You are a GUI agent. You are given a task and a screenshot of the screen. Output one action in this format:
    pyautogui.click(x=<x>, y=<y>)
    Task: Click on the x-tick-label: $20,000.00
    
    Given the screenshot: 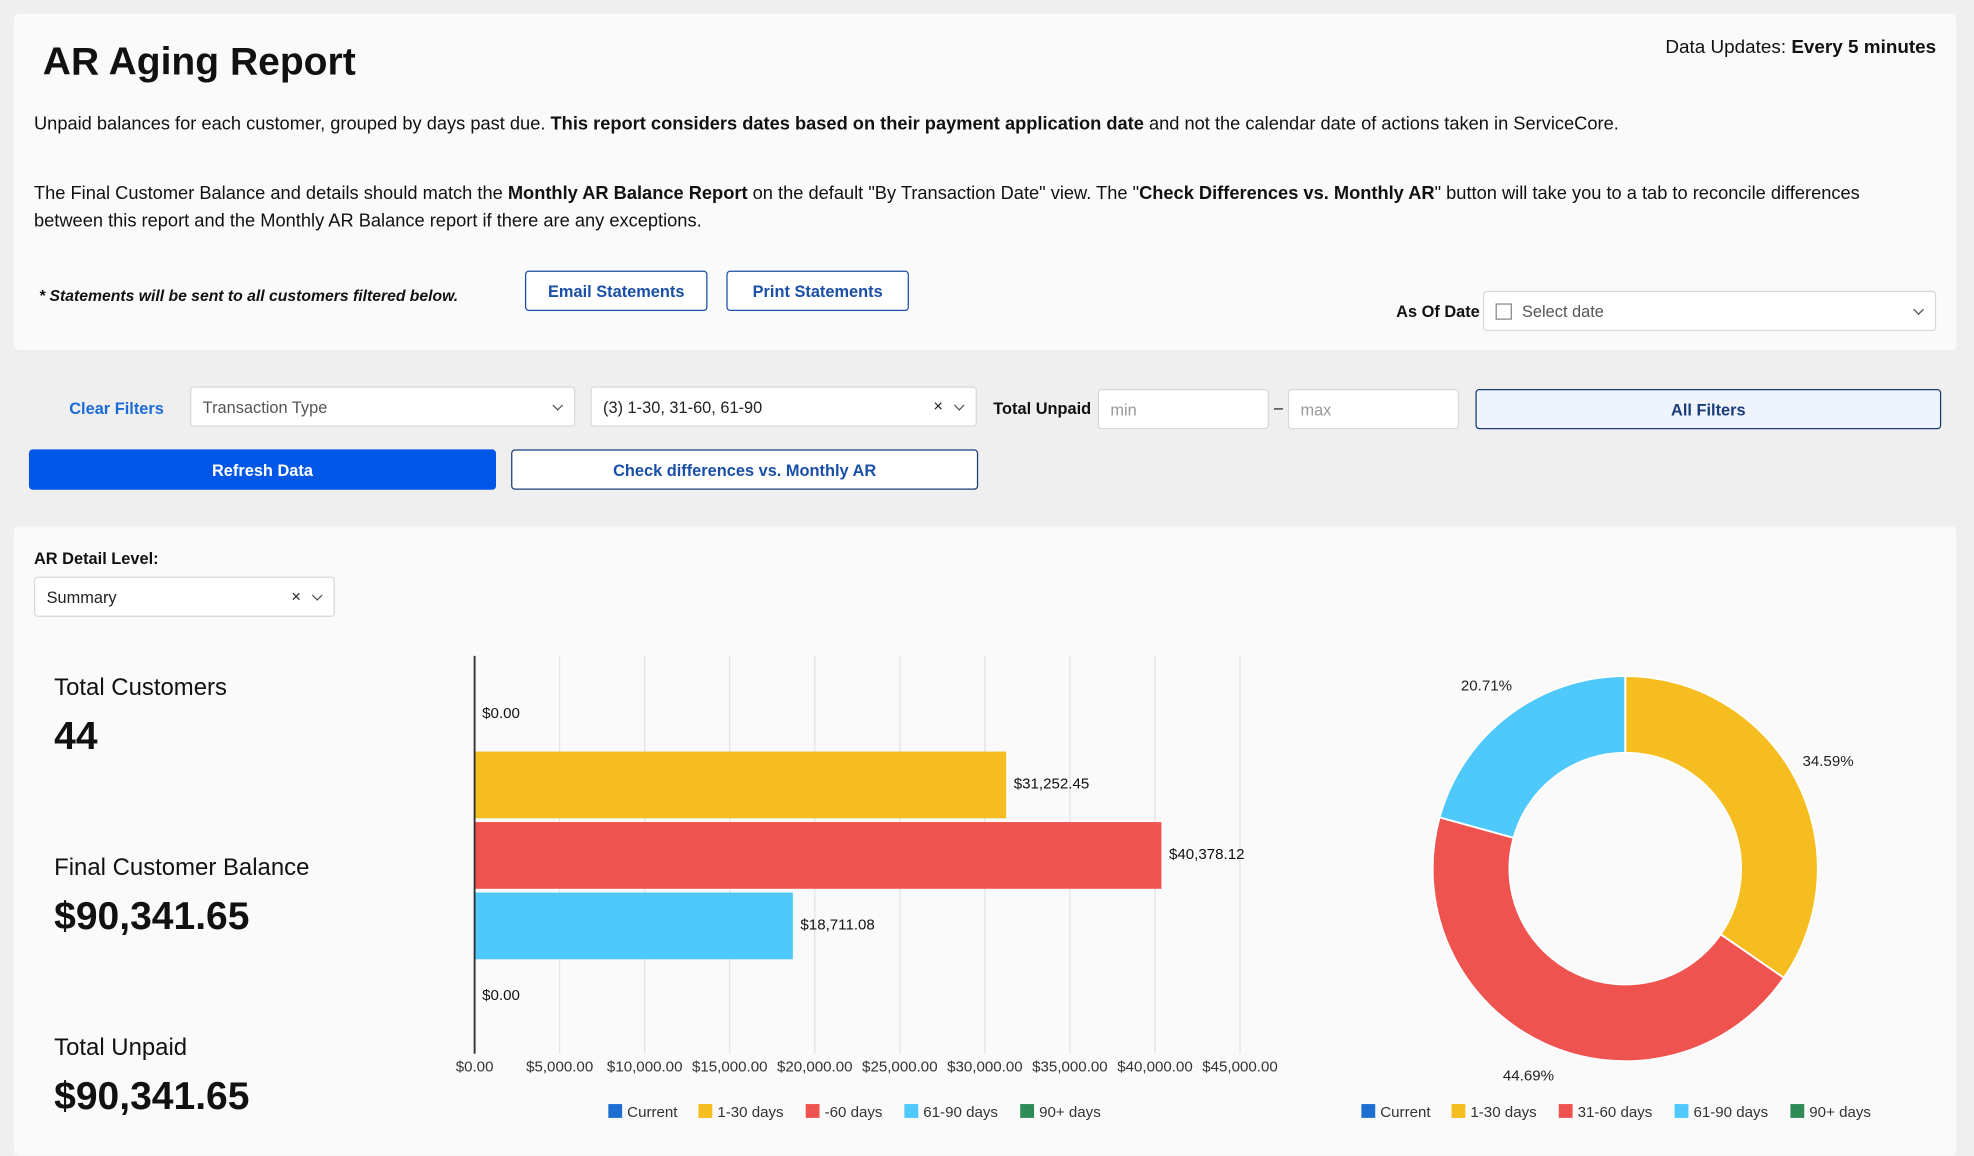 What is the action you would take?
    pyautogui.click(x=815, y=1067)
    